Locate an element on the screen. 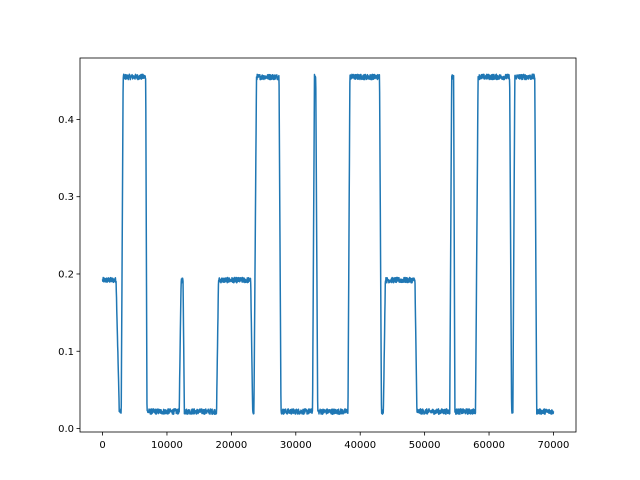  y-tick-label: 0.0 is located at coordinates (66, 429).